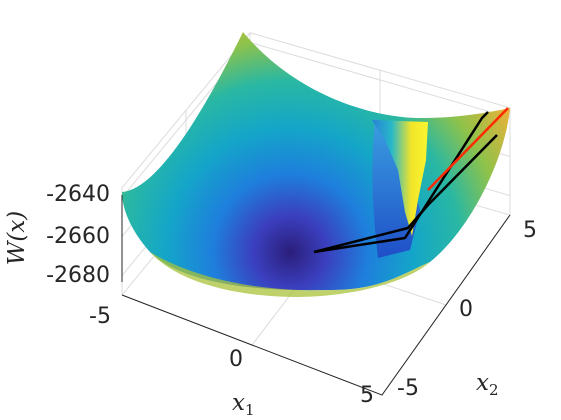 This screenshot has height=420, width=561. I want to click on trajectory-curves, so click(411, 180).